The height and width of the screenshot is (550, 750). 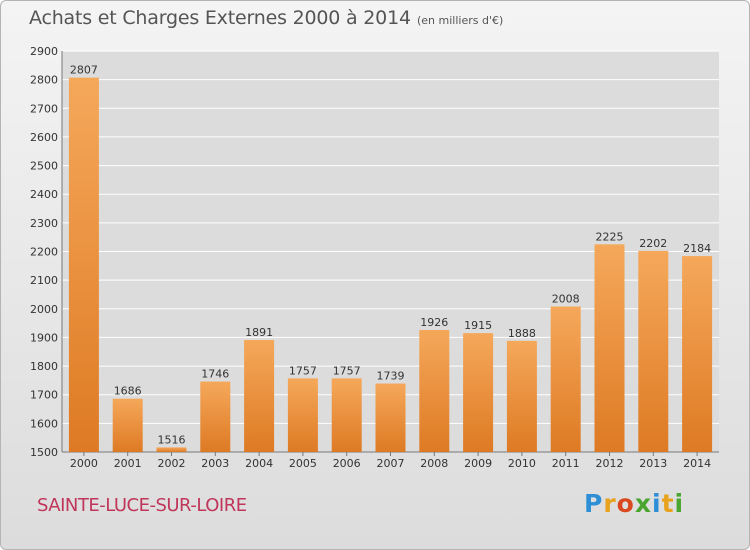 I want to click on y-tick-label: 1500, so click(x=44, y=452).